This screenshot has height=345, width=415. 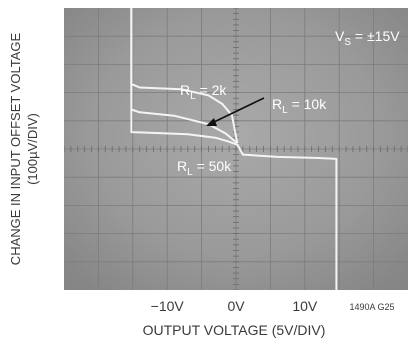 I want to click on series-label-50k: RL = 50k, so click(x=204, y=168).